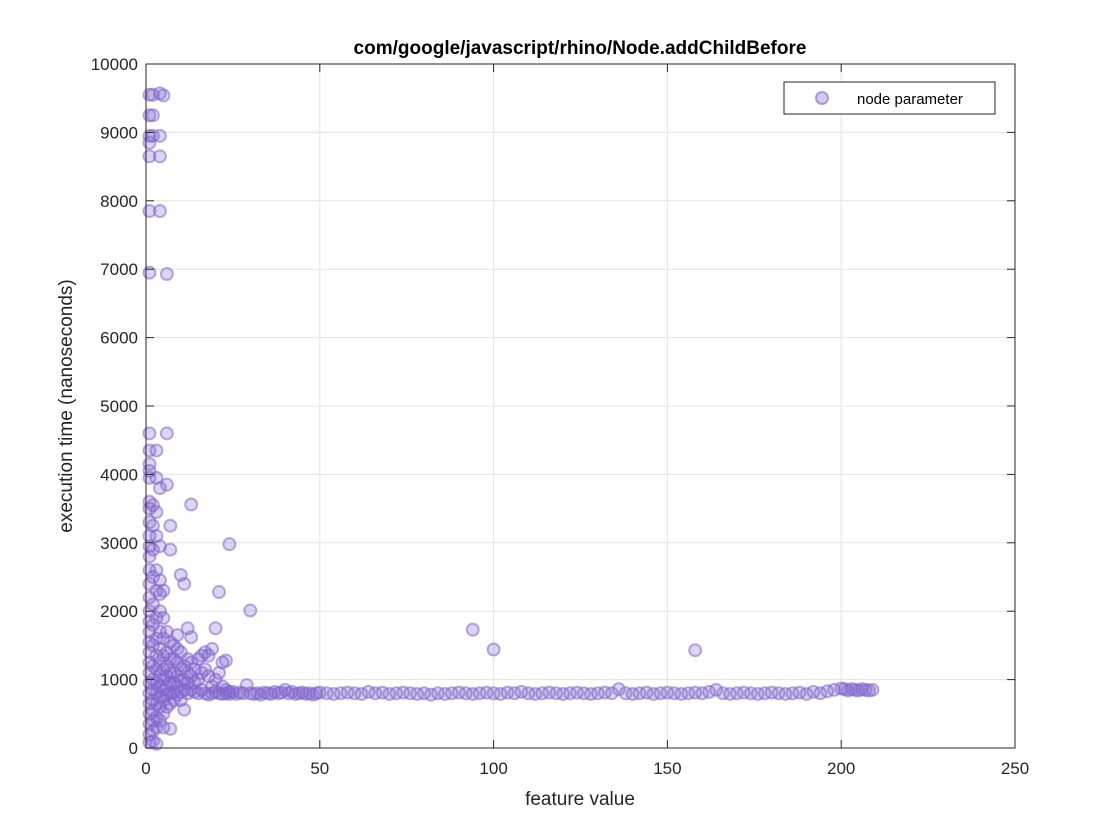 This screenshot has width=1120, height=840. Describe the element at coordinates (580, 799) in the screenshot. I see `x-axis-label: feature value` at that location.